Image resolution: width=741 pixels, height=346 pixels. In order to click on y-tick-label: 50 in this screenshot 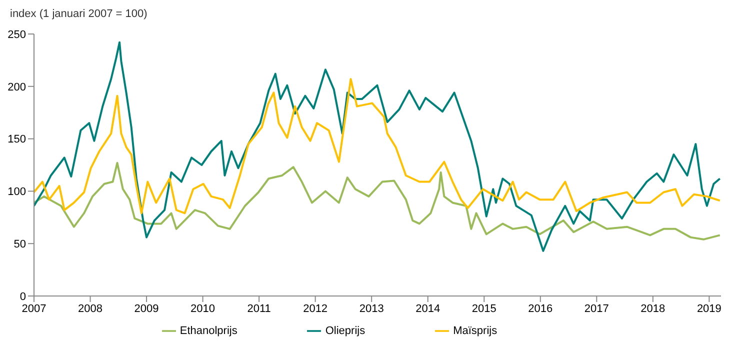, I will do `click(20, 244)`.